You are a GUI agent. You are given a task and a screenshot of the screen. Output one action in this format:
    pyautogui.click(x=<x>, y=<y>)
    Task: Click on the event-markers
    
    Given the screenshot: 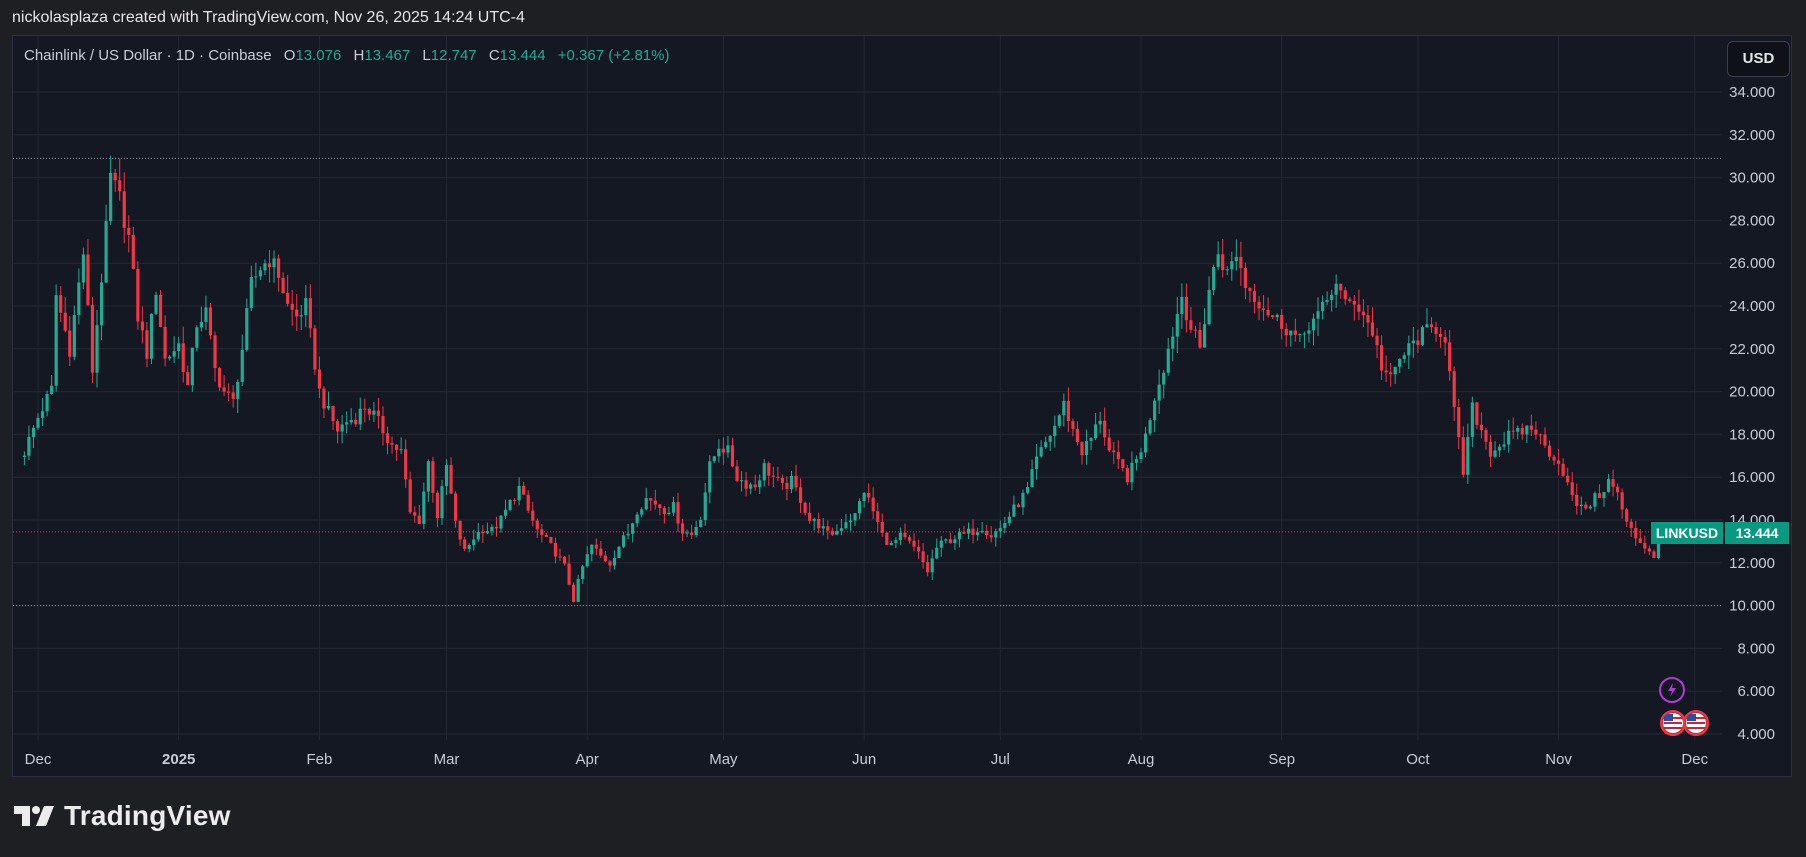 What is the action you would take?
    pyautogui.click(x=1684, y=706)
    